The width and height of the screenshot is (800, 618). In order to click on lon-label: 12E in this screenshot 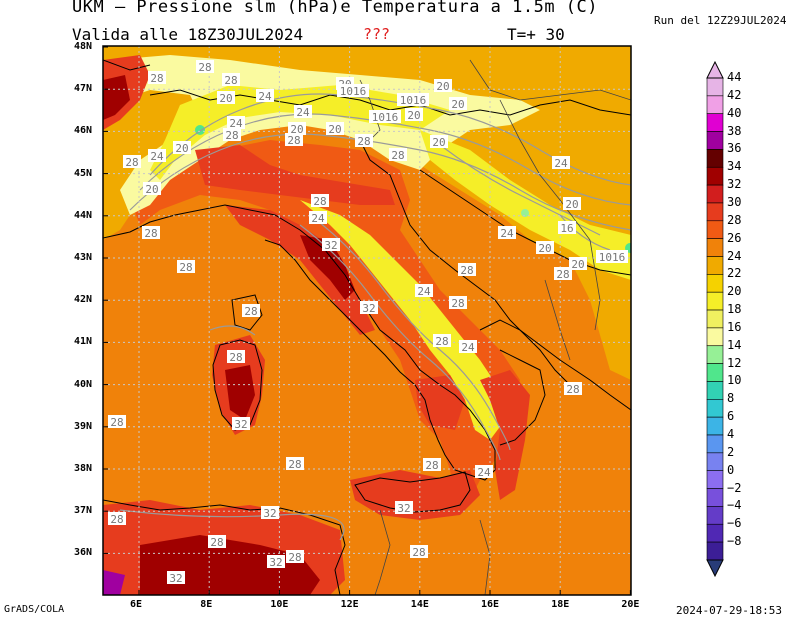, I will do `click(349, 604)`.